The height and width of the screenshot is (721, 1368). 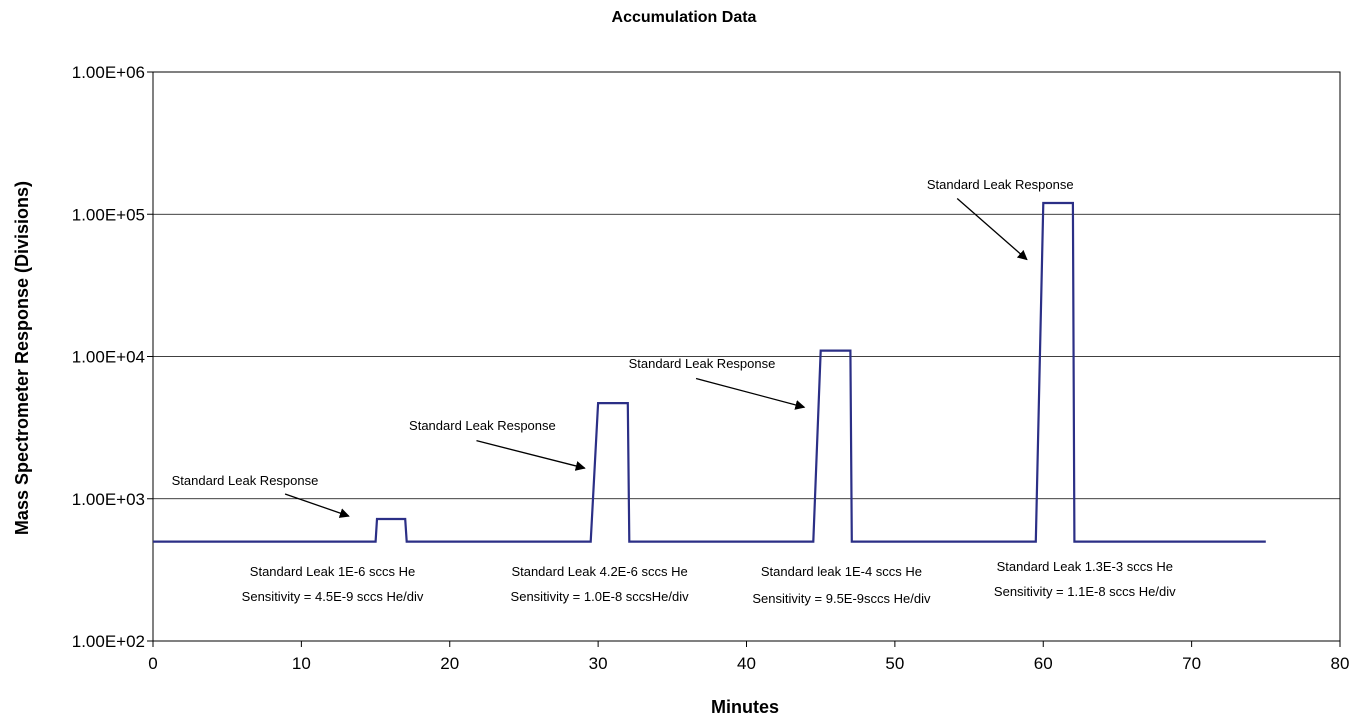 What do you see at coordinates (1085, 566) in the screenshot?
I see `note-leak-line: Standard Leak 1.3E-3 sccs He` at bounding box center [1085, 566].